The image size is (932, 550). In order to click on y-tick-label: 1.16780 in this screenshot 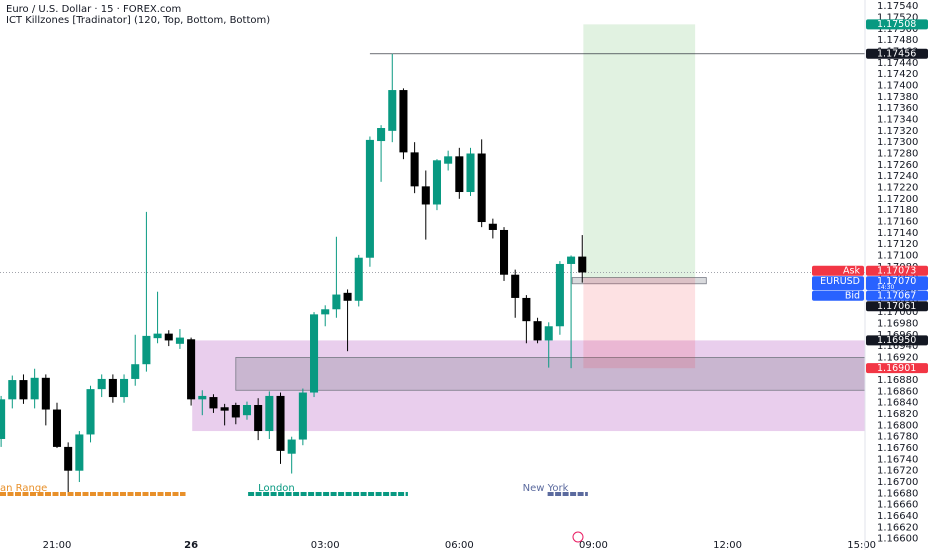, I will do `click(897, 437)`.